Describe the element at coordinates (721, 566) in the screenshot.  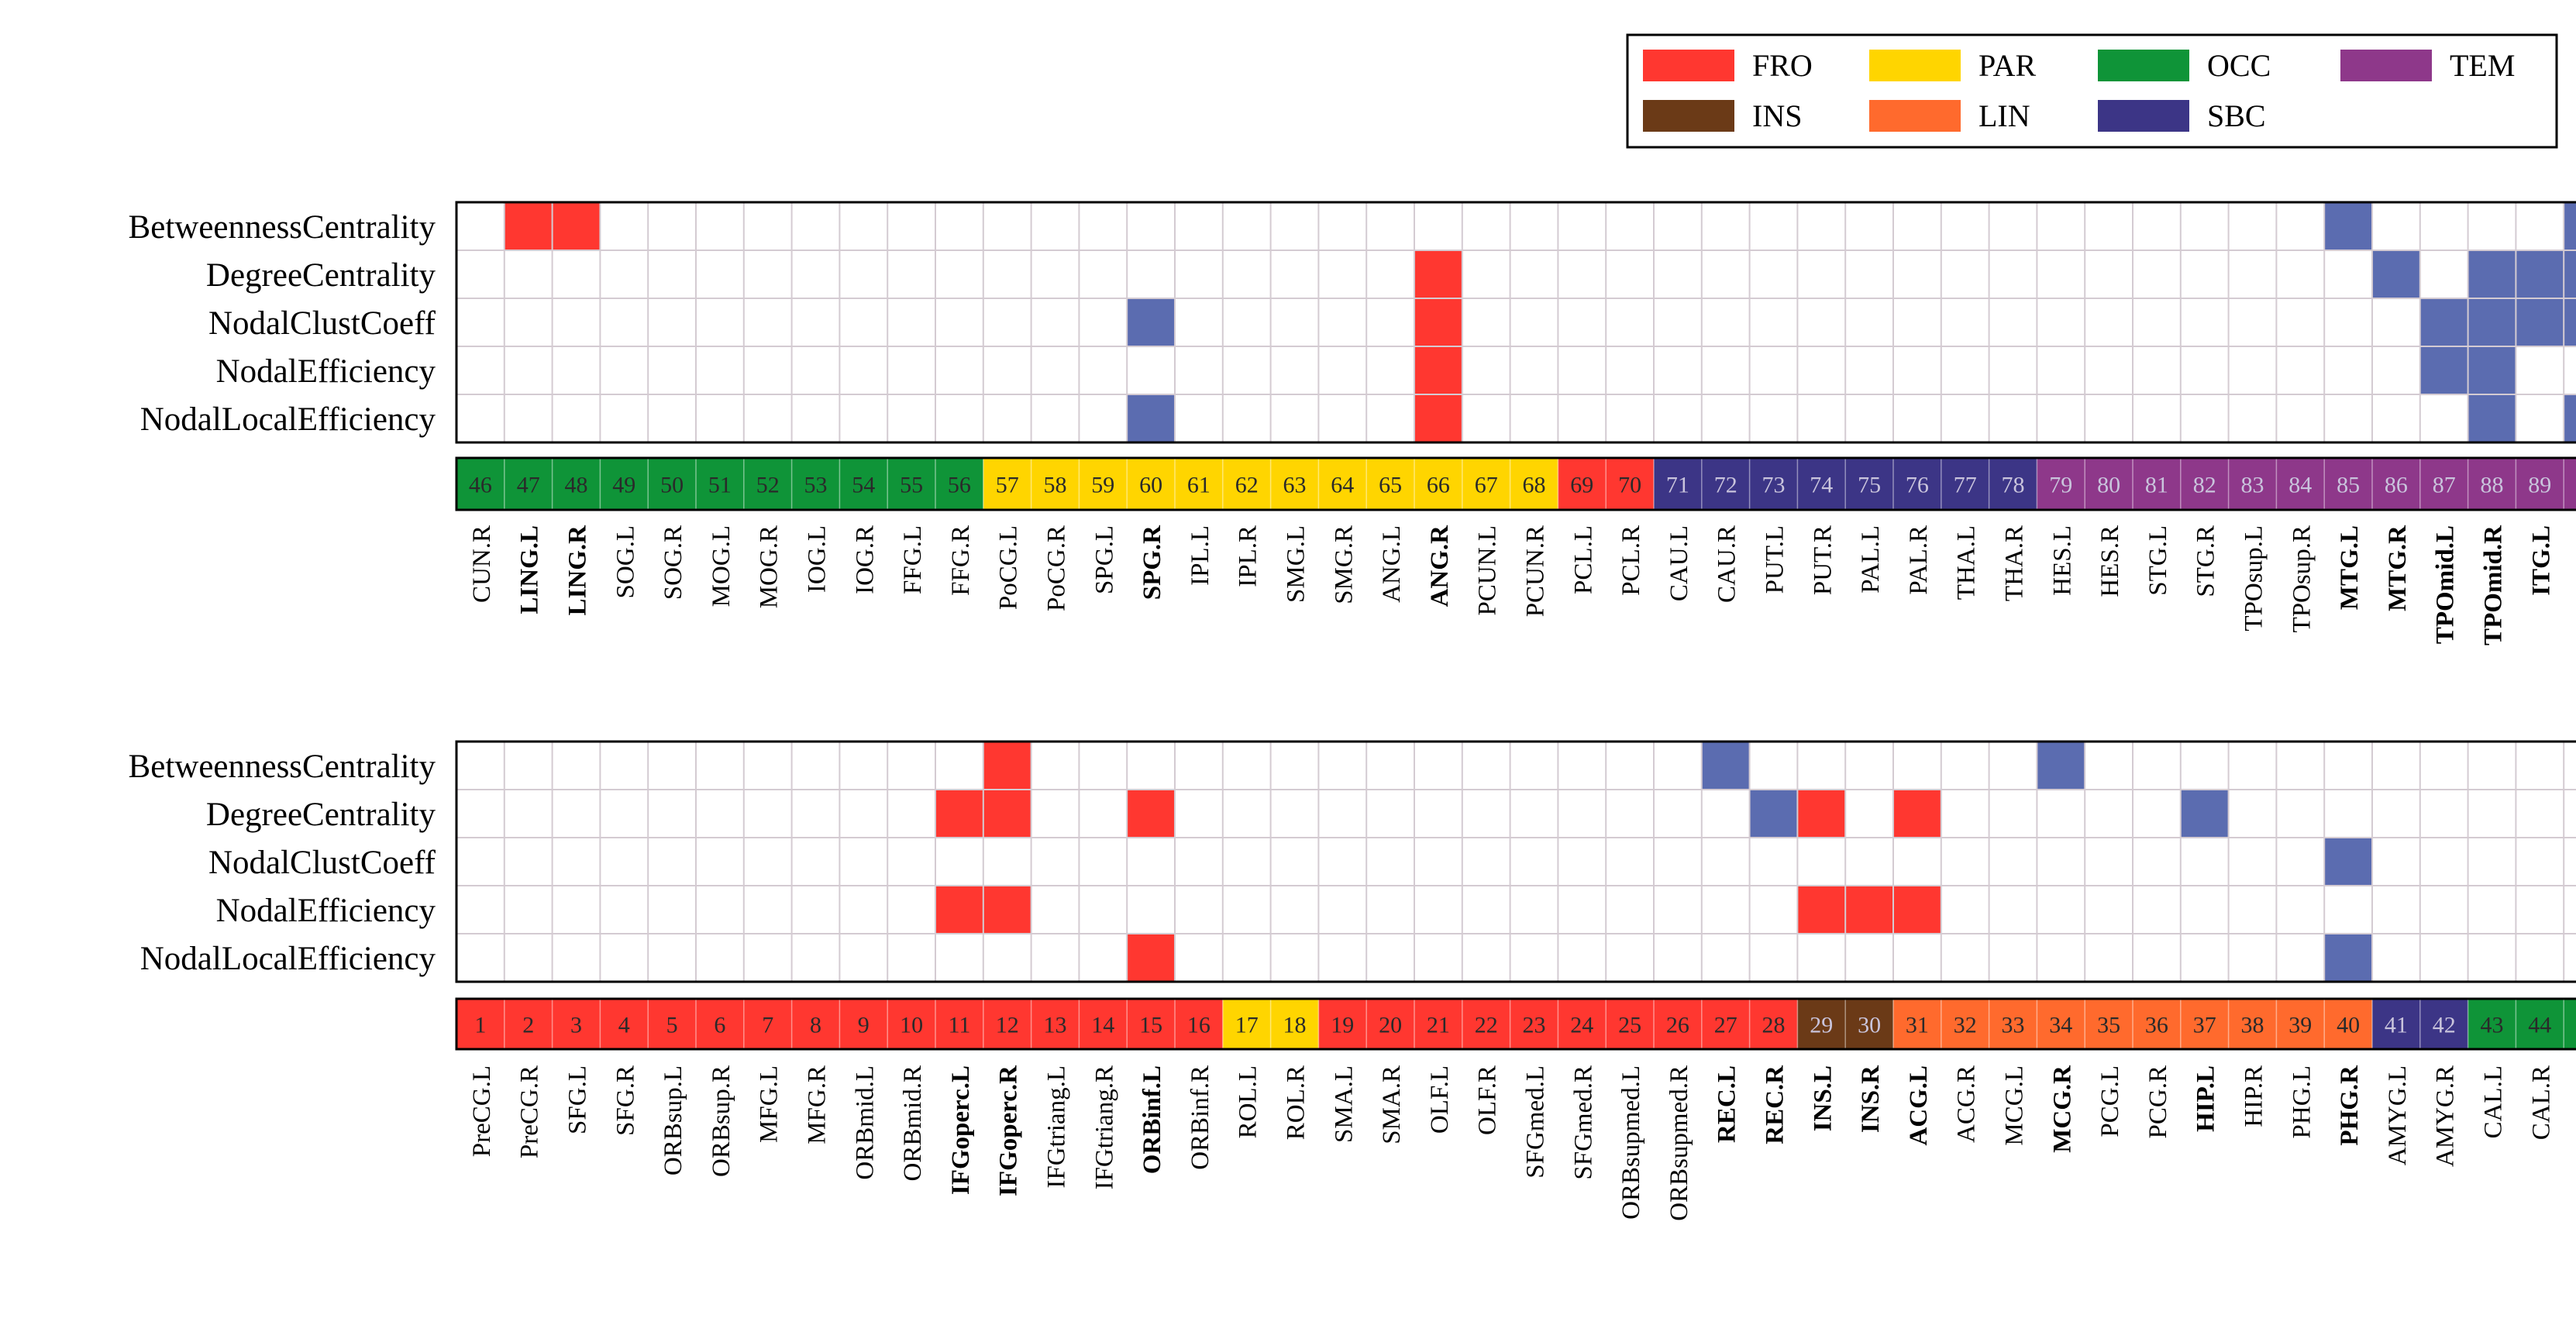
I see `region-name-label-mog-l: MOG.L` at that location.